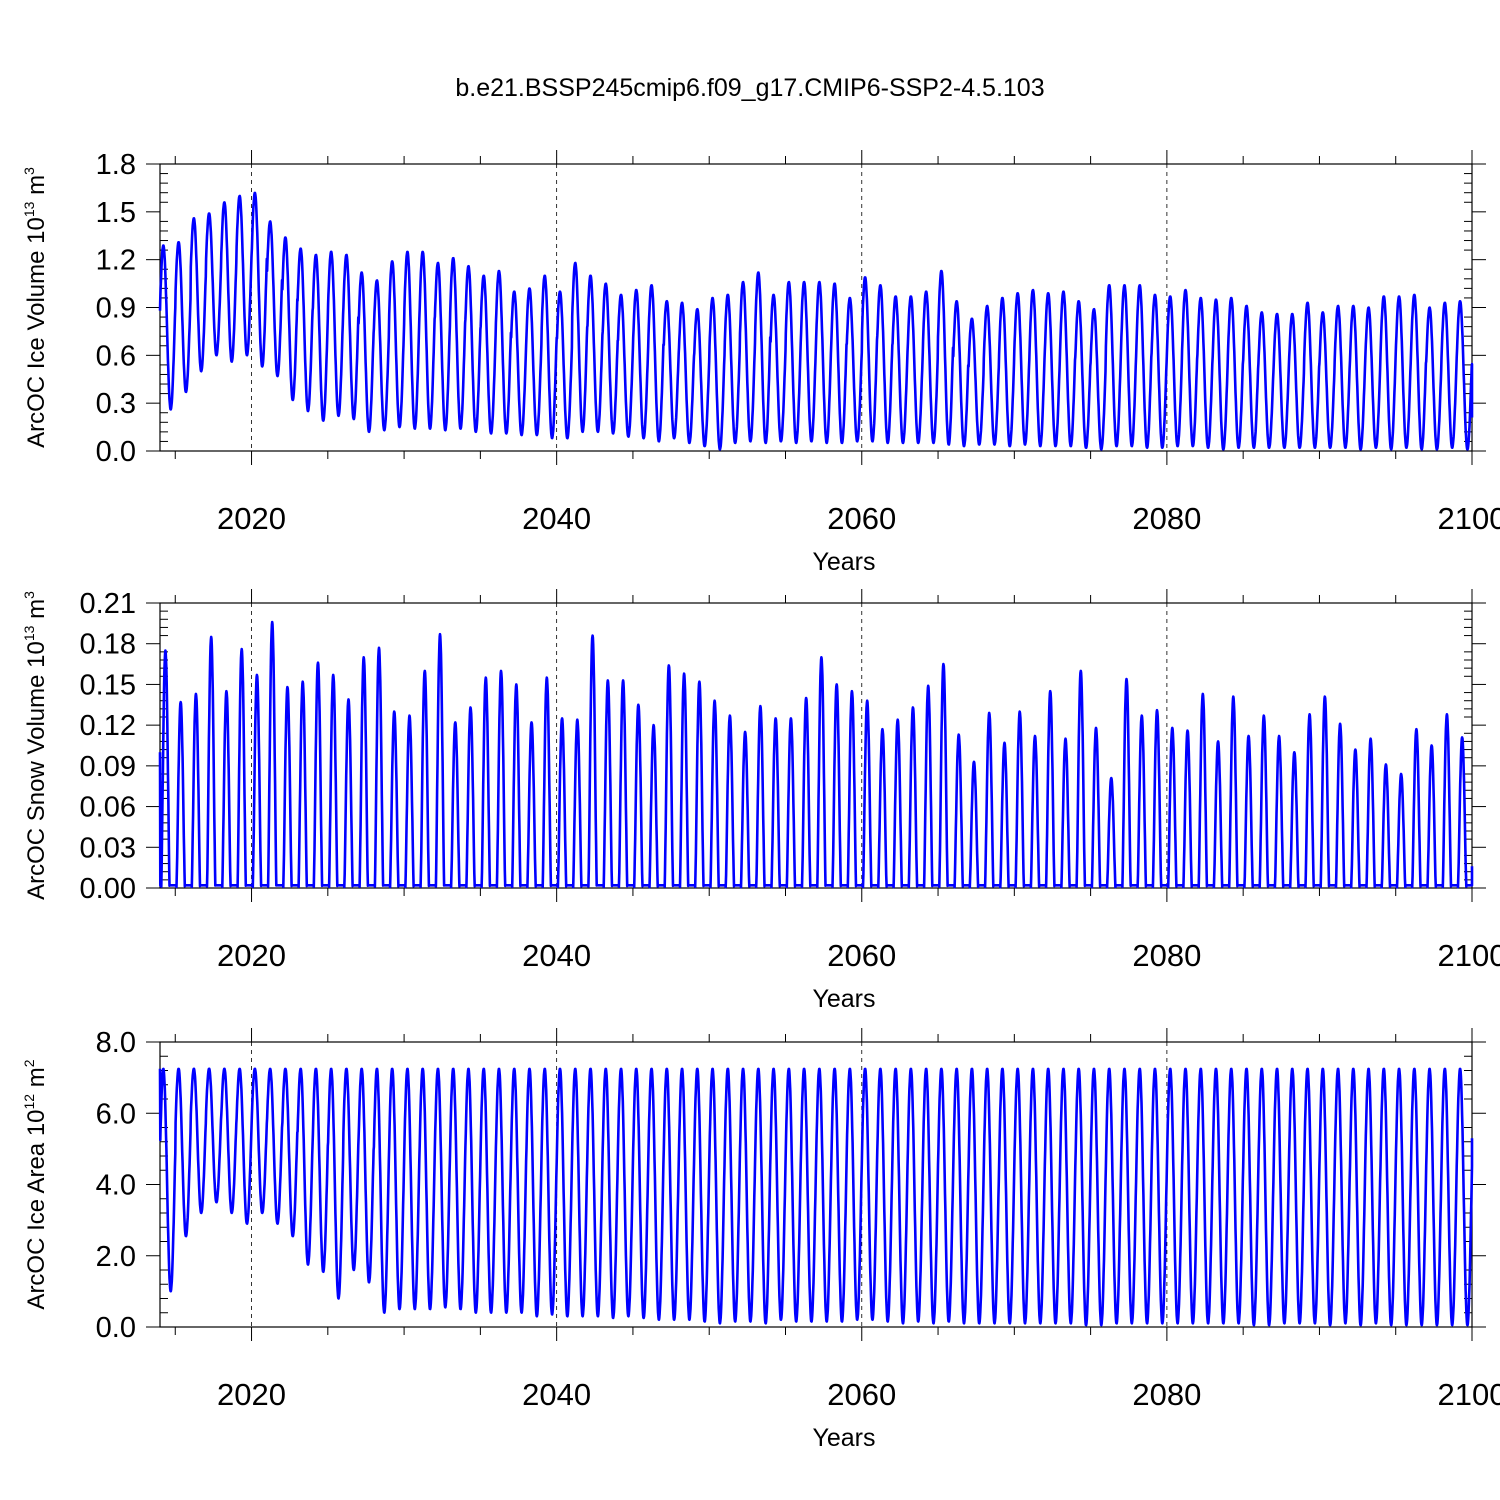 Image resolution: width=1500 pixels, height=1500 pixels. I want to click on y-tick-label: 0.00, so click(108, 889).